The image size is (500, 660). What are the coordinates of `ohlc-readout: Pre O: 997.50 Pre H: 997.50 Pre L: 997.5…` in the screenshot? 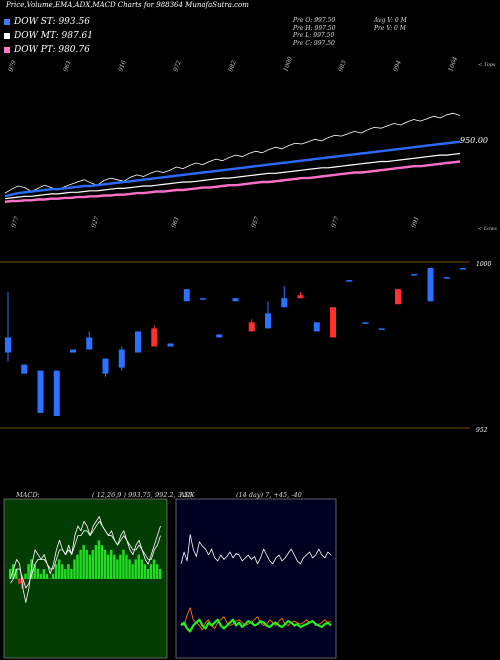 It's located at (314, 32).